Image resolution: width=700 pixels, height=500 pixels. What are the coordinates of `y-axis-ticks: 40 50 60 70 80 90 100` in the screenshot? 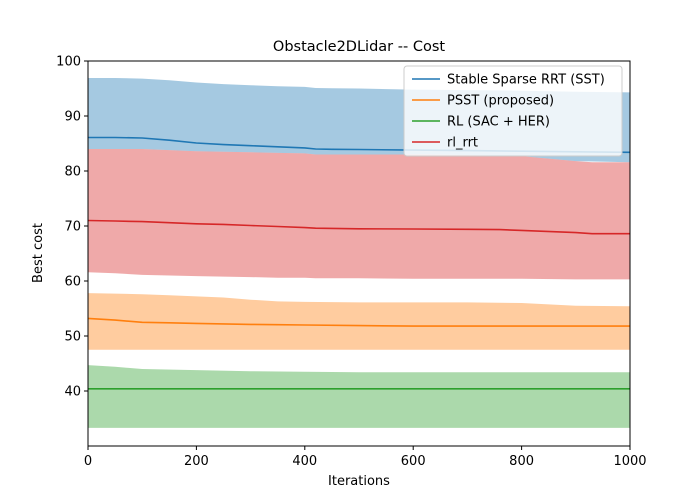 It's located at (72, 227).